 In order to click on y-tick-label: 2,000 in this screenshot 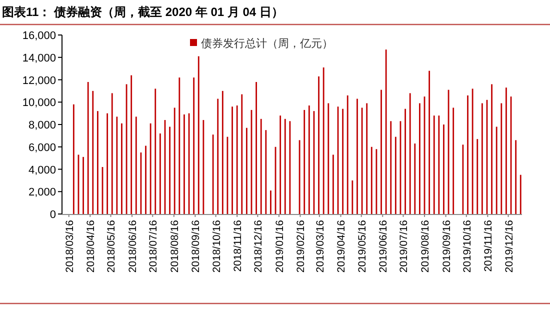, I will do `click(42, 192)`.